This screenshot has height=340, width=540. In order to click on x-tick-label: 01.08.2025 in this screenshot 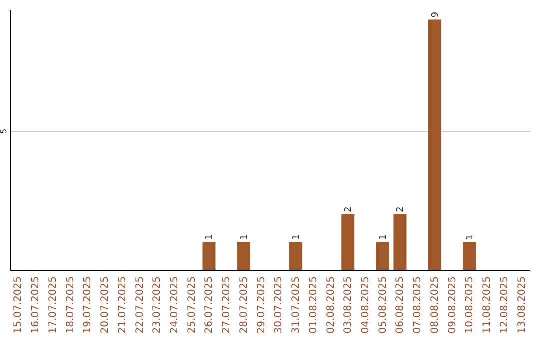, I will do `click(314, 305)`.